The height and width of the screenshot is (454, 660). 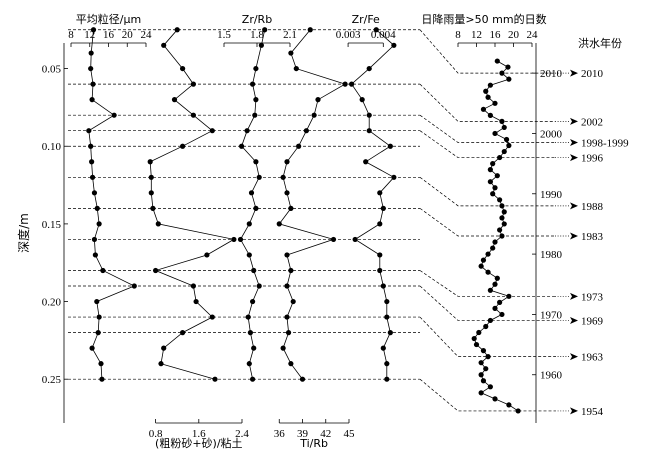 I want to click on rainfall-tick-label: 8, so click(x=458, y=35).